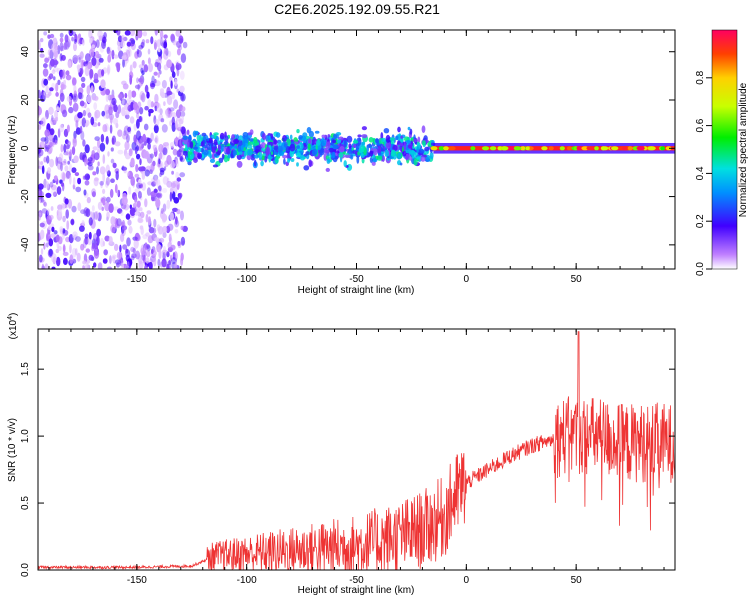 Image resolution: width=750 pixels, height=600 pixels. What do you see at coordinates (700, 269) in the screenshot?
I see `colorbar-tick-label: 0.0` at bounding box center [700, 269].